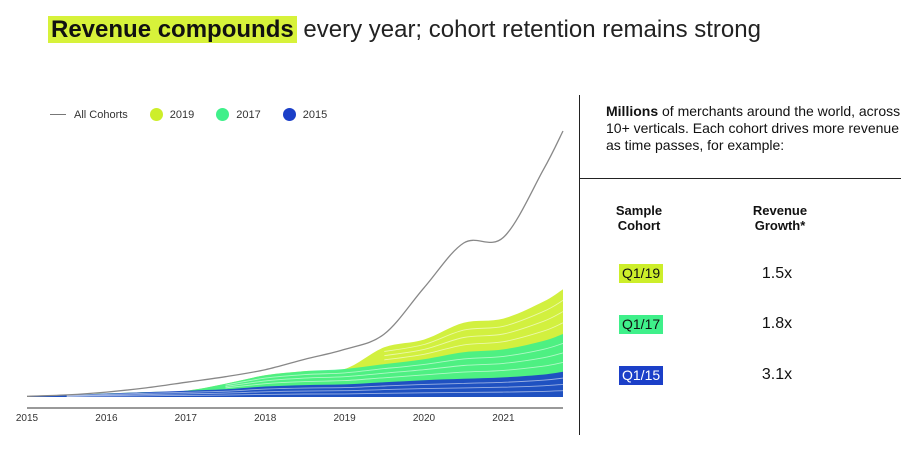 The width and height of the screenshot is (907, 453). I want to click on legend-label: All Cohorts, so click(101, 114).